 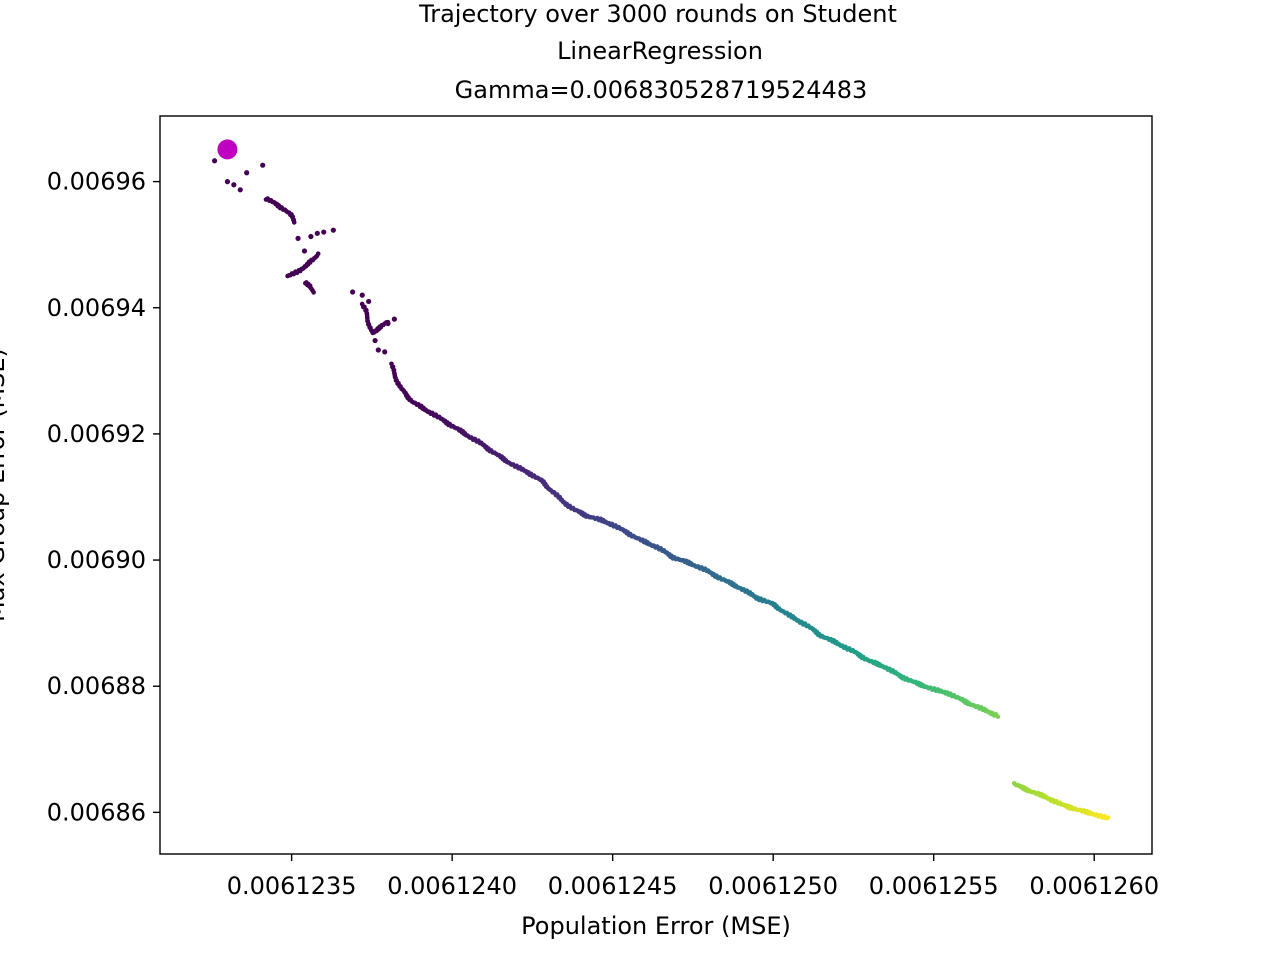 I want to click on x-tick-label: 0.0061250, so click(x=773, y=886).